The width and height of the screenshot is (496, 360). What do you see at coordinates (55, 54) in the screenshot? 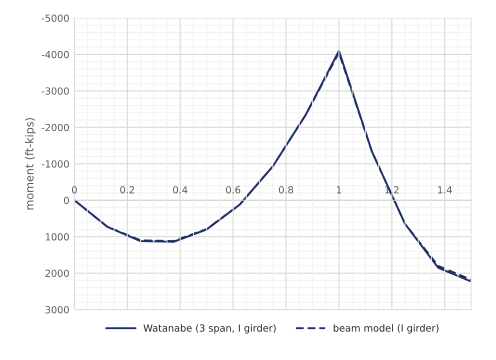
I see `y-tick-label: -4000` at bounding box center [55, 54].